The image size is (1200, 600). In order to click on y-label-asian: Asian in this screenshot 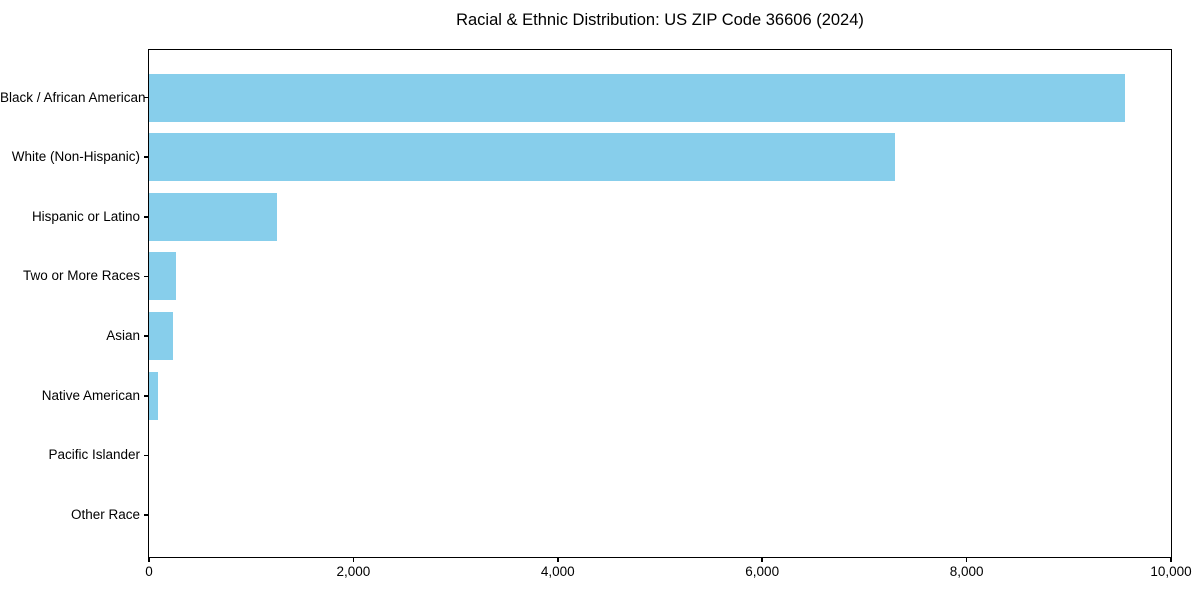, I will do `click(123, 336)`.